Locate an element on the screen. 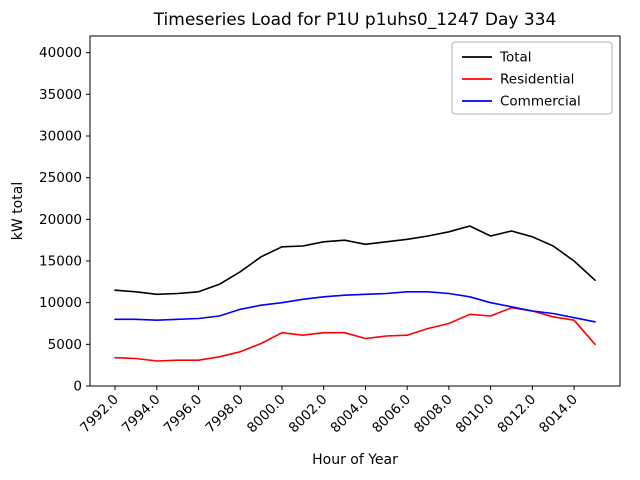  x-tick-label: 8000.0 is located at coordinates (266, 414).